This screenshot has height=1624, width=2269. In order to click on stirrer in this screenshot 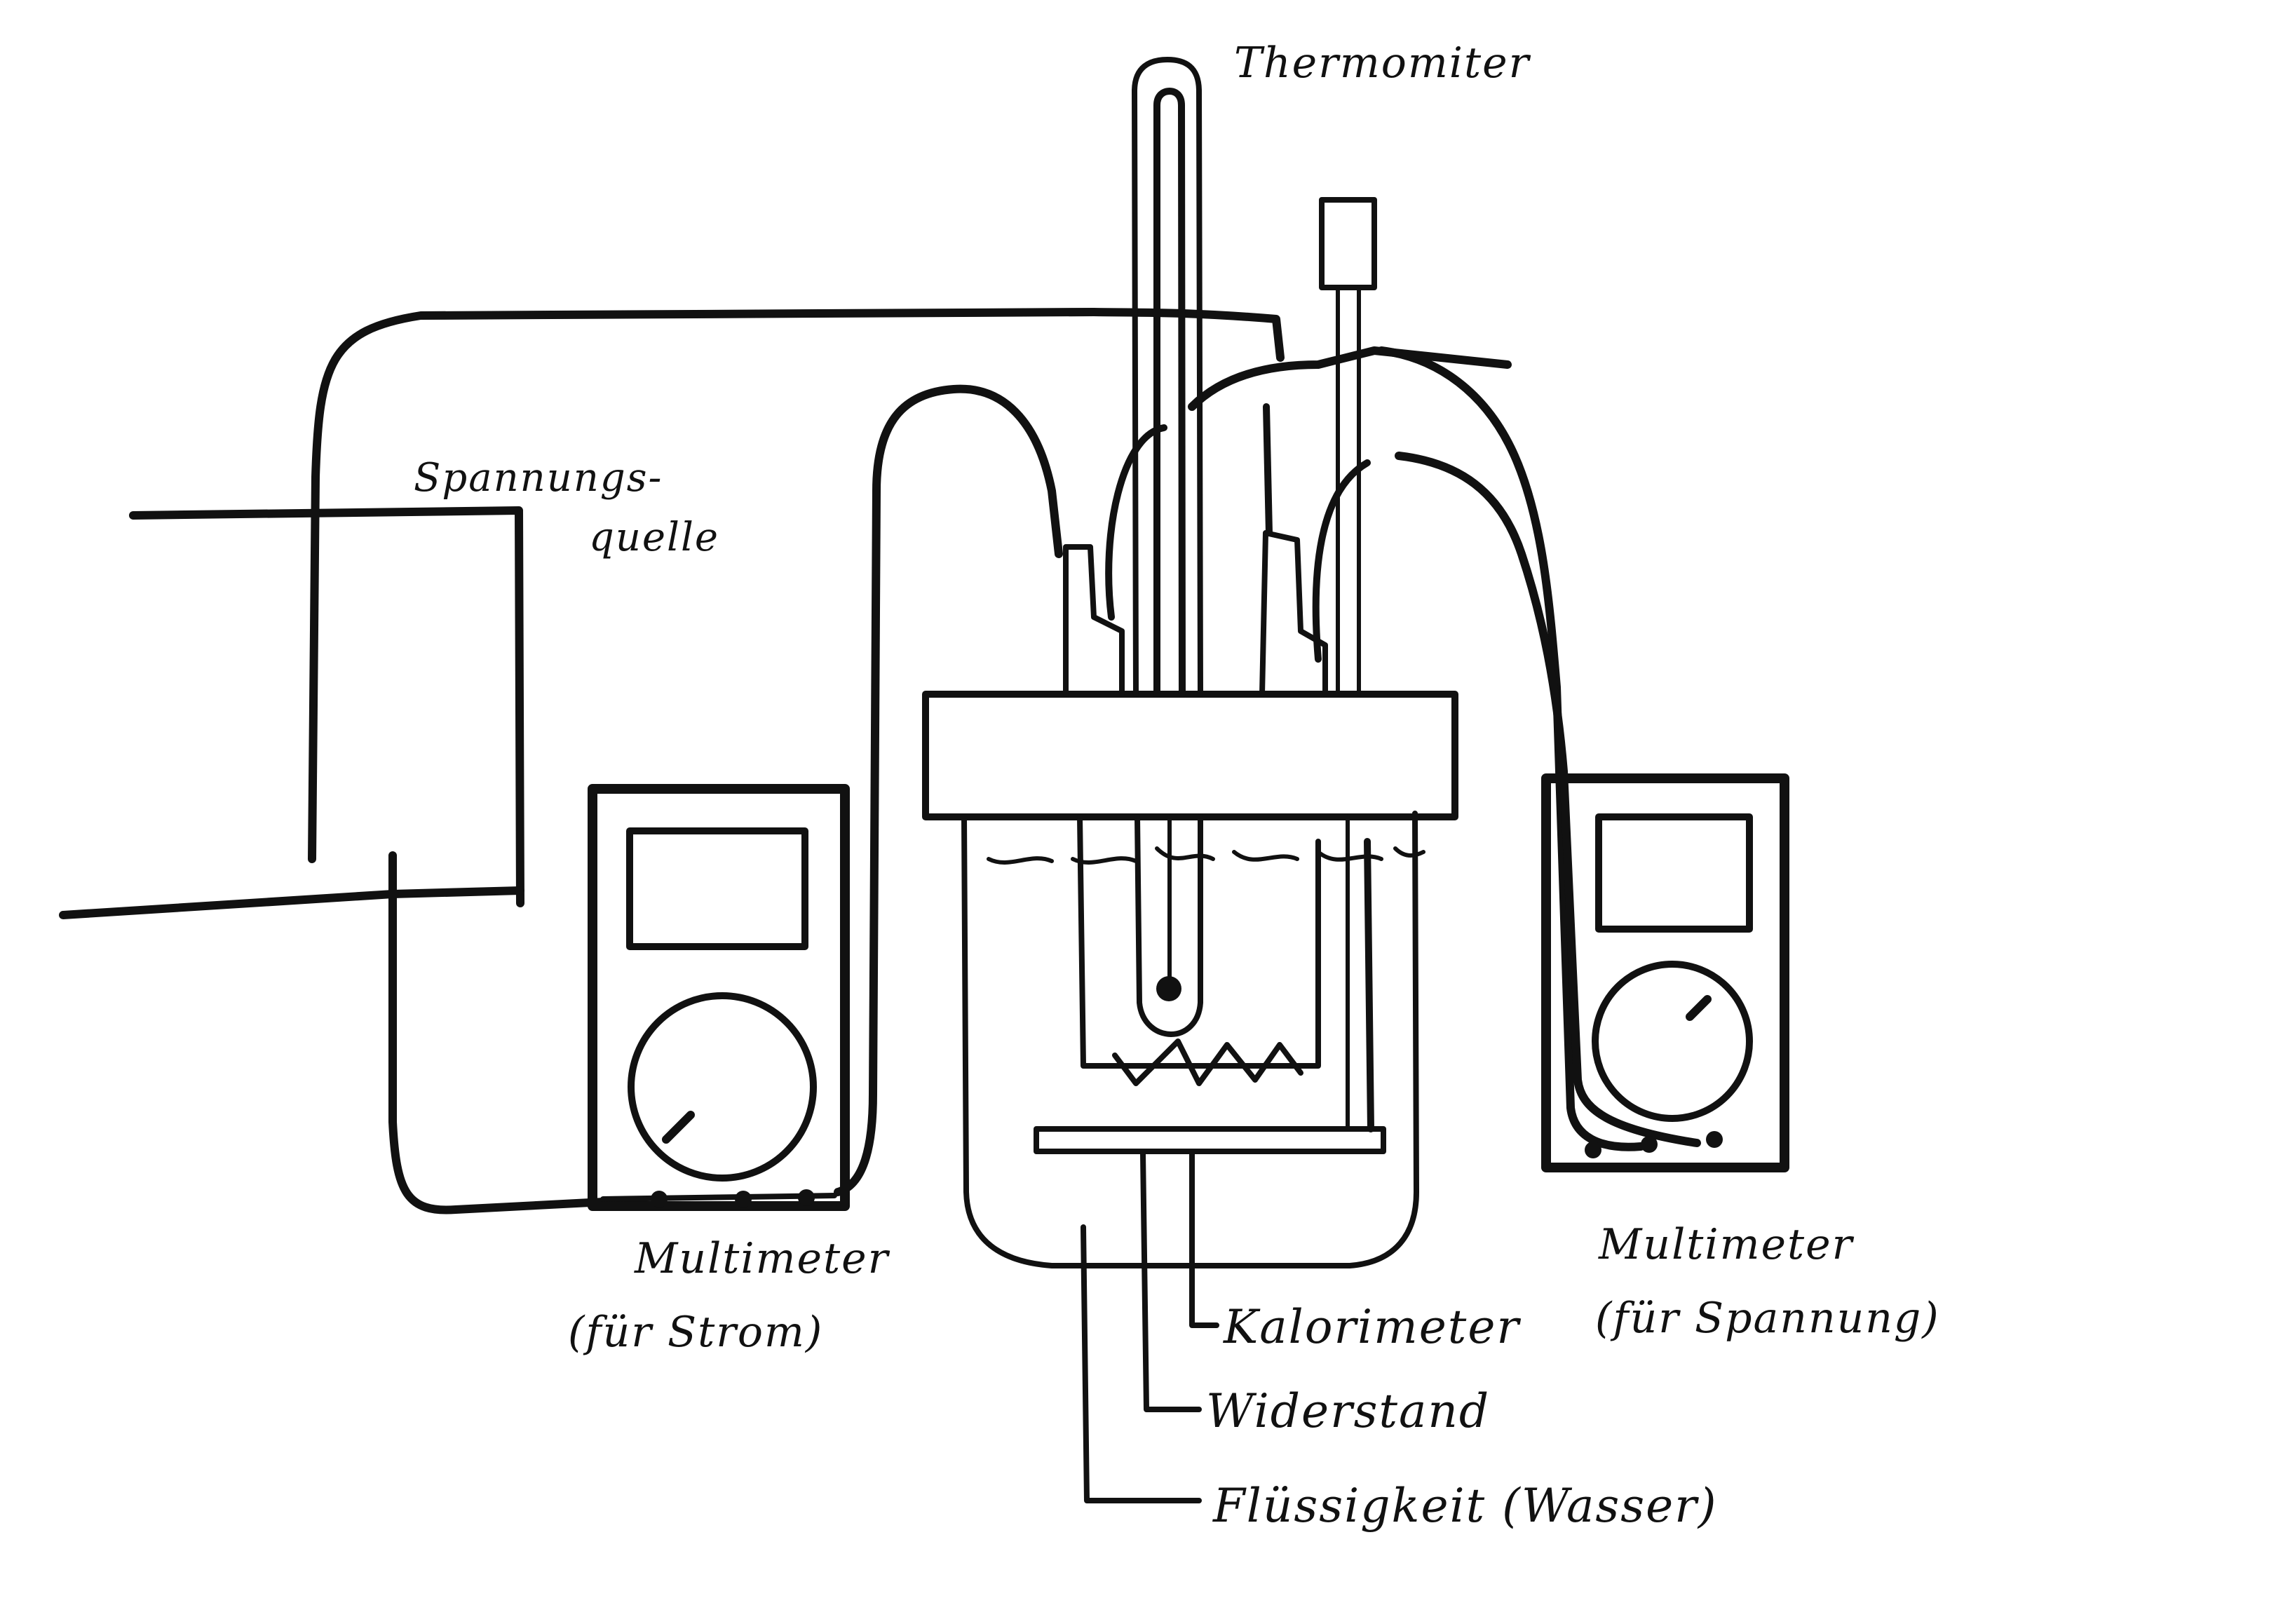, I will do `click(1348, 664)`.